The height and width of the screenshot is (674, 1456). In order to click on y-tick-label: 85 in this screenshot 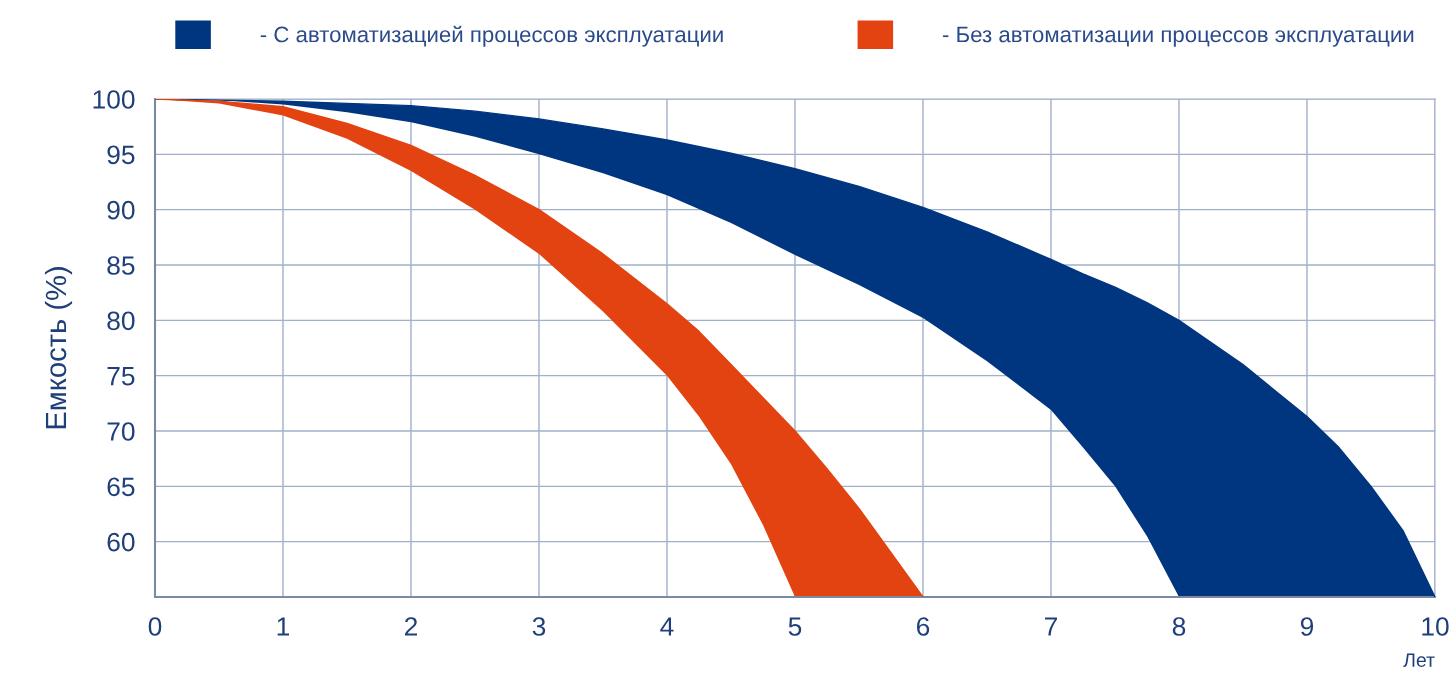, I will do `click(121, 265)`.